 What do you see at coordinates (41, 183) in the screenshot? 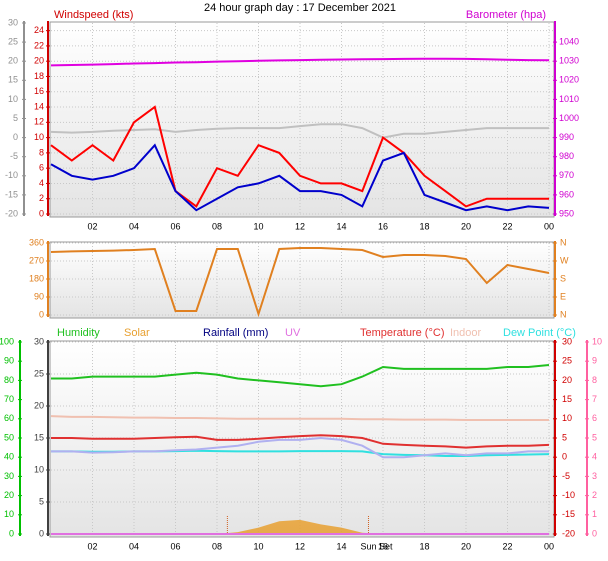
I see `y-tick-label: 4` at bounding box center [41, 183].